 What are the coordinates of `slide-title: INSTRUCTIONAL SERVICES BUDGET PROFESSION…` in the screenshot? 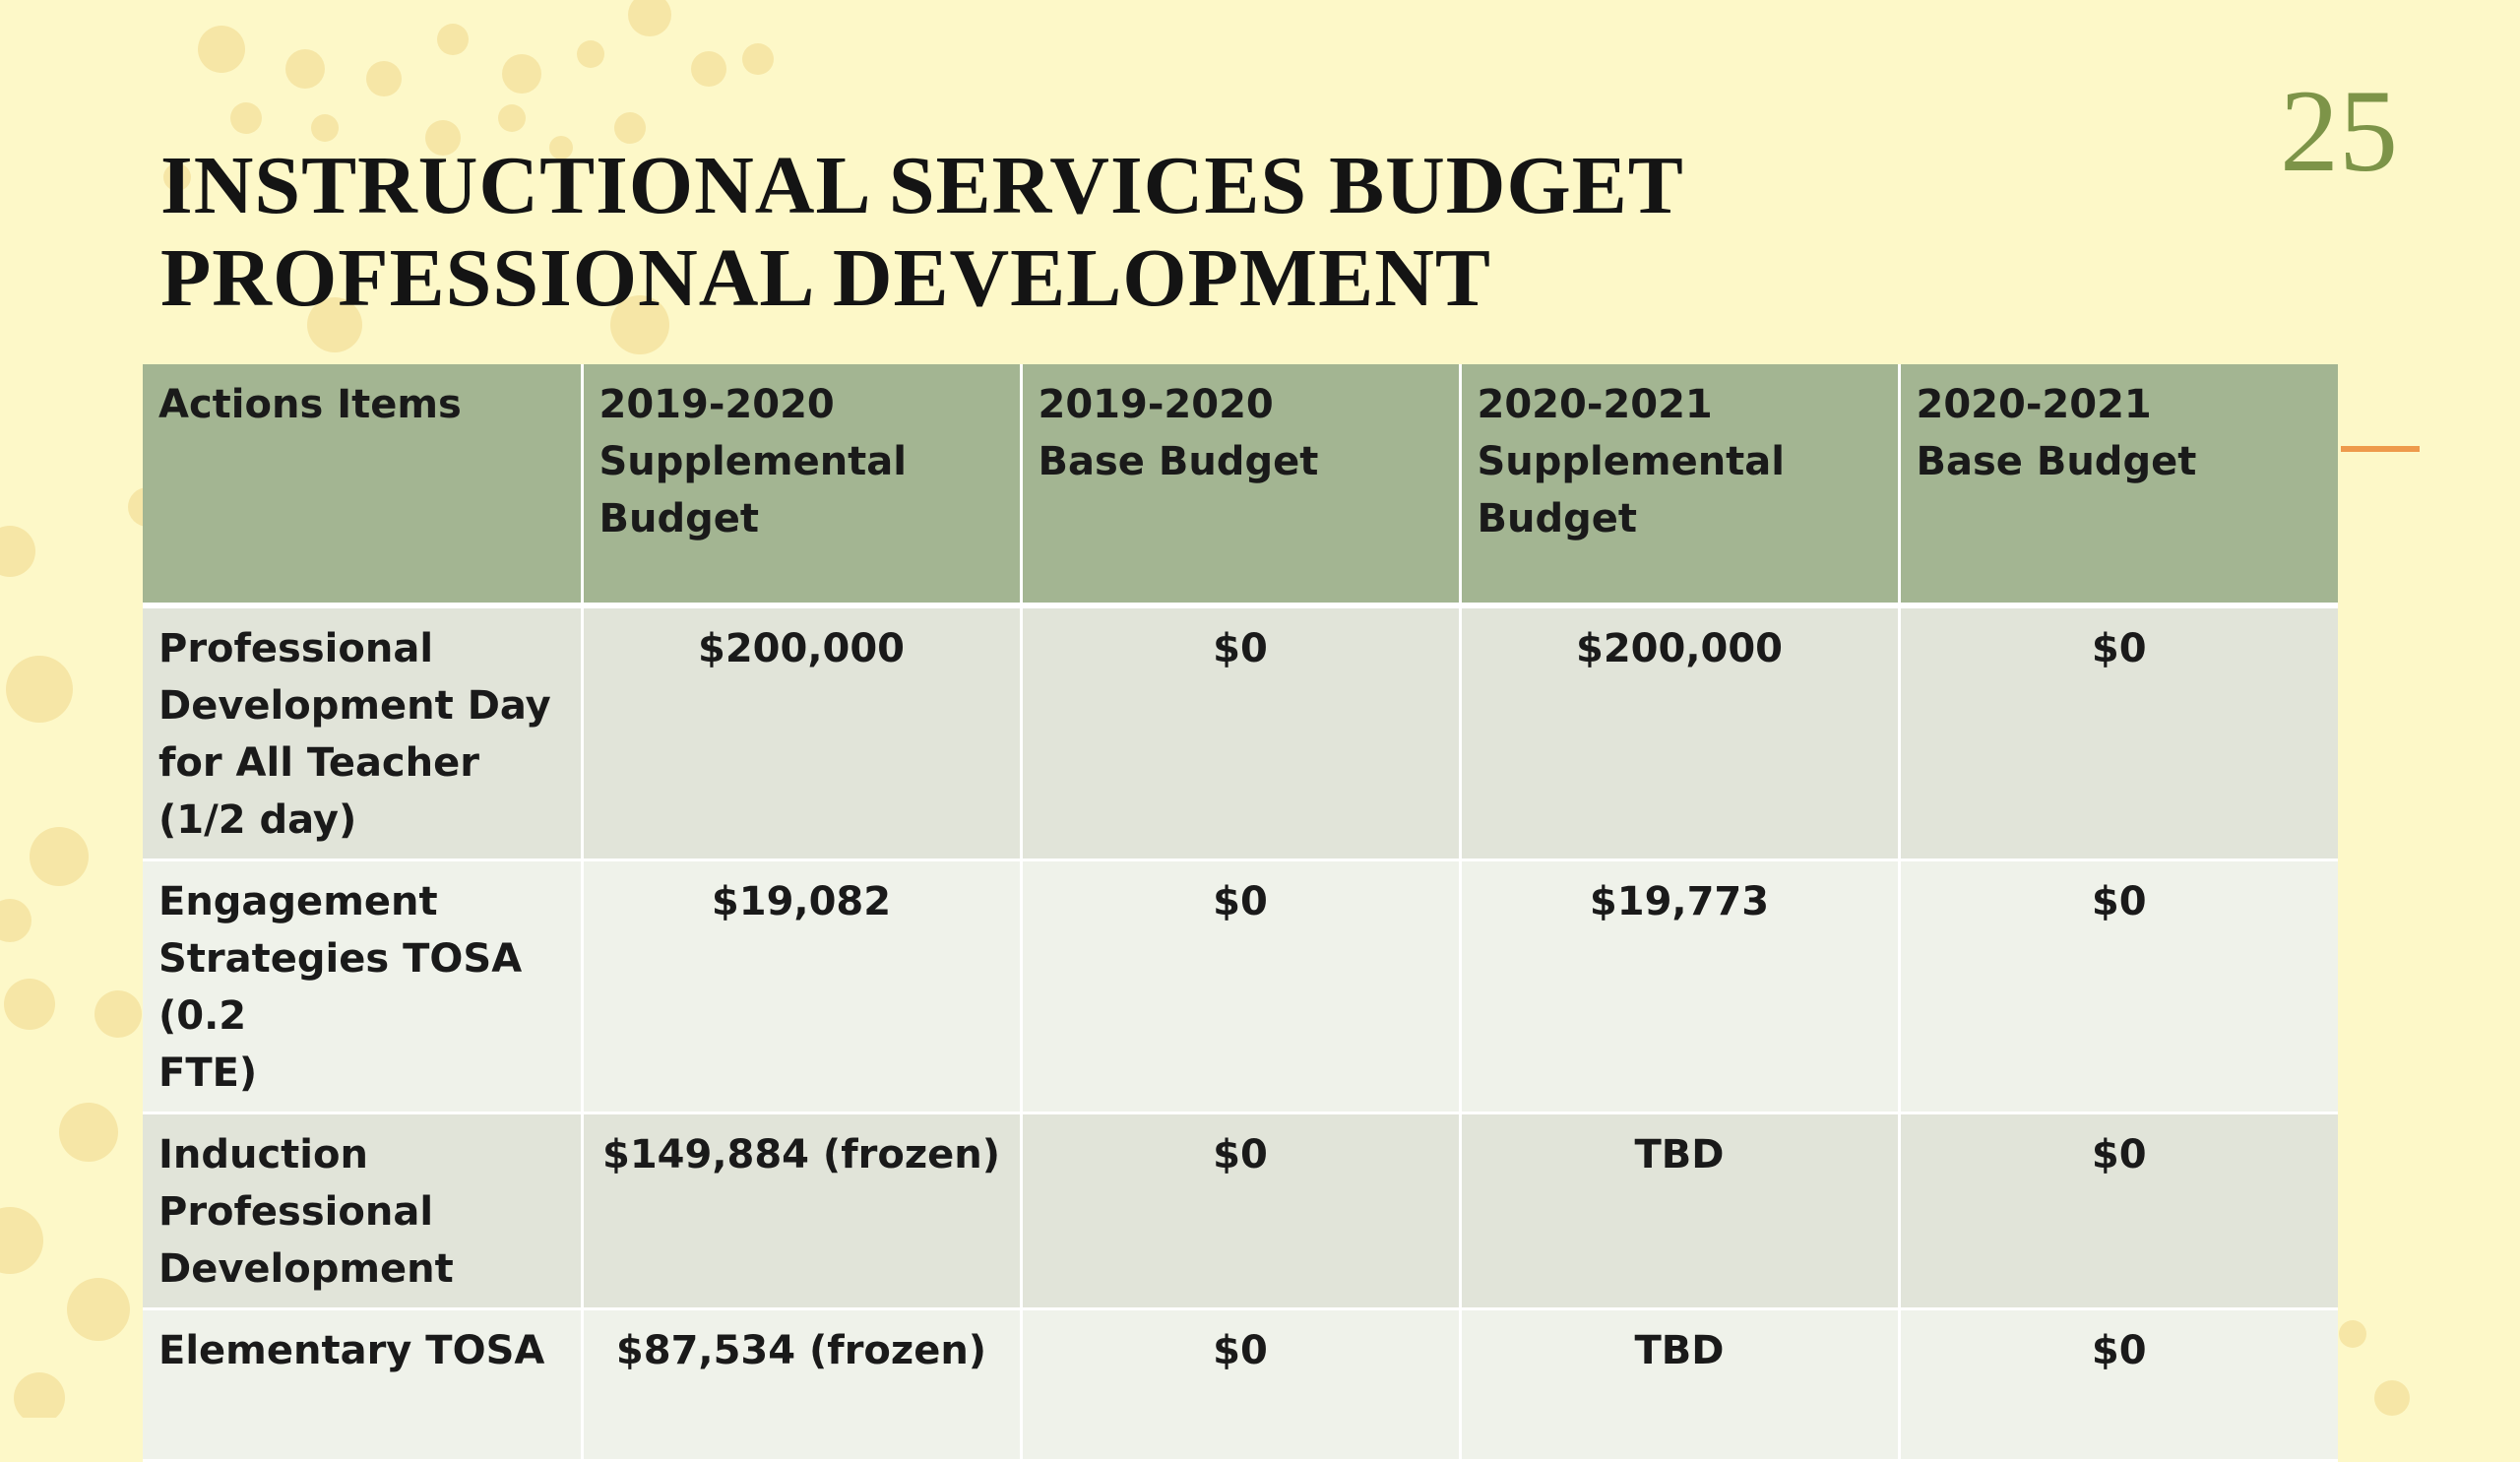 It's located at (922, 232).